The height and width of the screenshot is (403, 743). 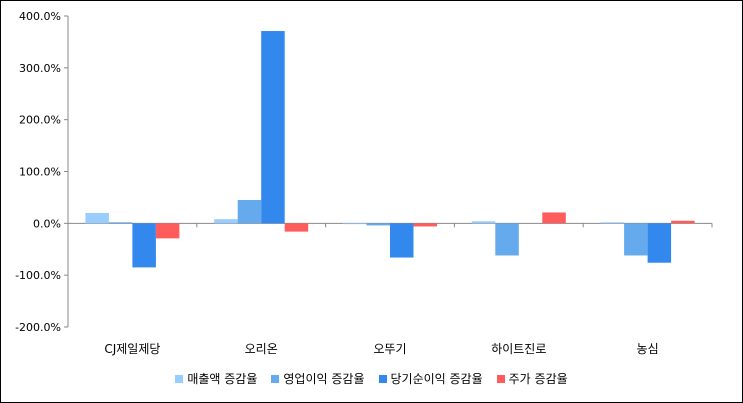 What do you see at coordinates (38, 275) in the screenshot?
I see `y-tick-label: -100.0%` at bounding box center [38, 275].